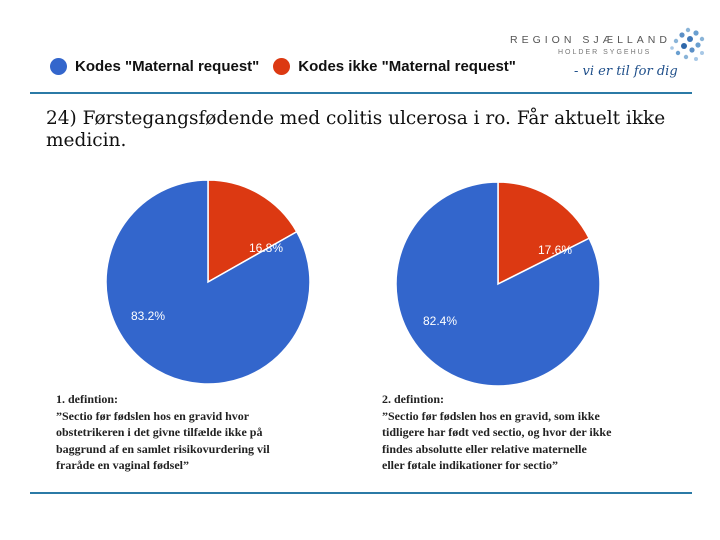 The image size is (720, 540). What do you see at coordinates (282, 66) in the screenshot?
I see `legend-dot-red` at bounding box center [282, 66].